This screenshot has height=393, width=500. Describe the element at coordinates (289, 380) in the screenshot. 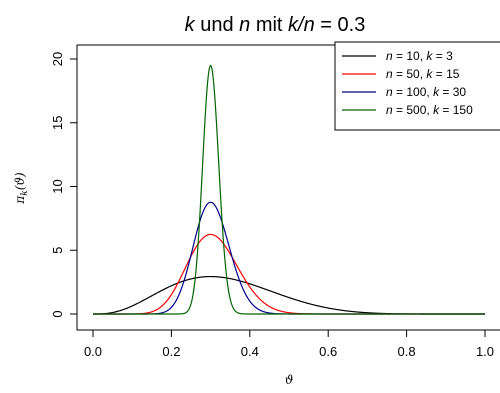

I see `x-axis-label: ϑ` at that location.